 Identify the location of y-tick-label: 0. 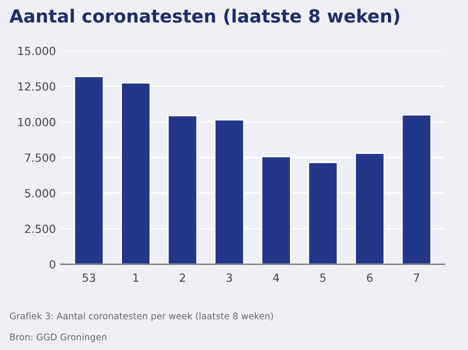
(53, 264).